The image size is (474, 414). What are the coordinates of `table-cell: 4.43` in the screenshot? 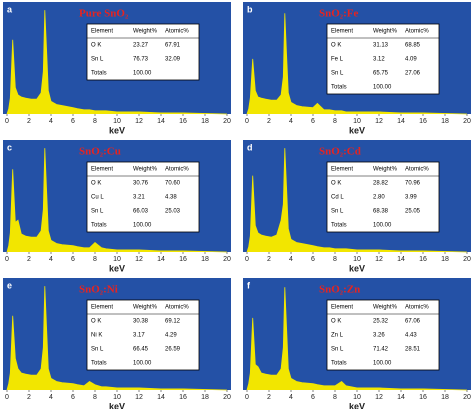 It's located at (411, 336).